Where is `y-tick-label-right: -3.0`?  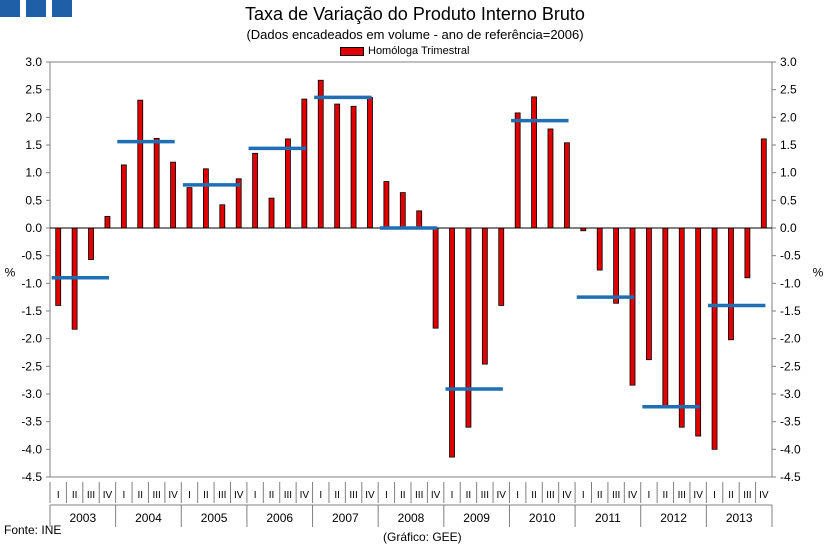 y-tick-label-right: -3.0 is located at coordinates (790, 394).